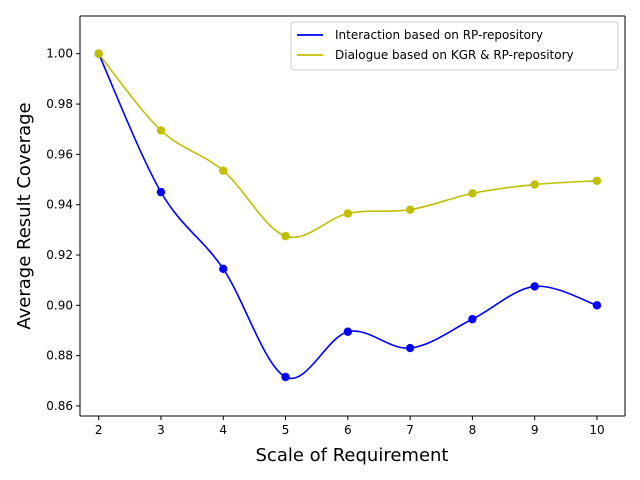 This screenshot has height=480, width=640. I want to click on y-tick-label: 1.00, so click(59, 54).